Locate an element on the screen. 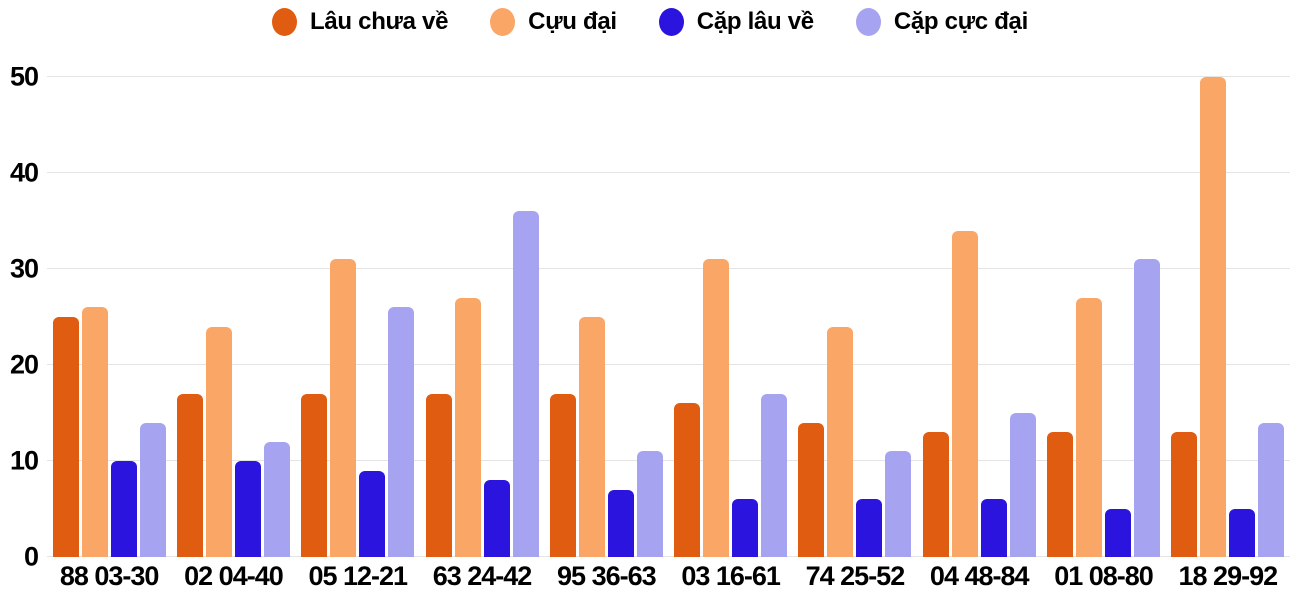 The image size is (1300, 600). x-axis-label: 02 04-40 is located at coordinates (234, 576).